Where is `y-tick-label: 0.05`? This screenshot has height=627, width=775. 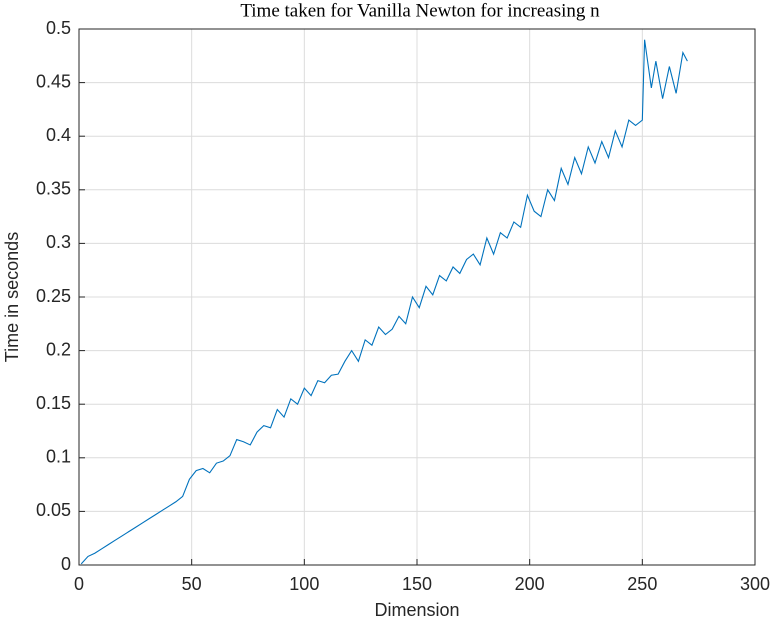 y-tick-label: 0.05 is located at coordinates (53, 510).